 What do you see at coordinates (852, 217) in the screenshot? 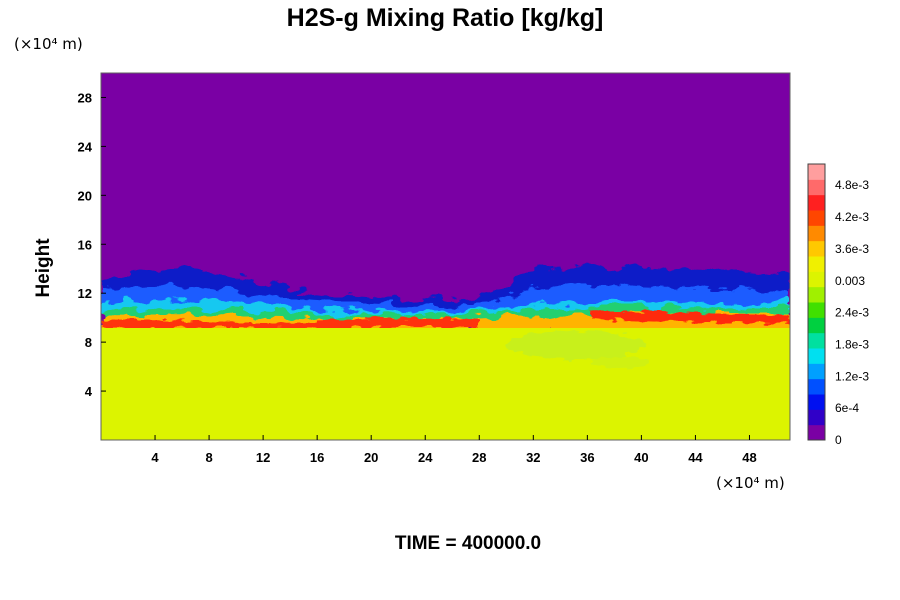
I see `colorbar-tick-label: 4.2e-3` at bounding box center [852, 217].